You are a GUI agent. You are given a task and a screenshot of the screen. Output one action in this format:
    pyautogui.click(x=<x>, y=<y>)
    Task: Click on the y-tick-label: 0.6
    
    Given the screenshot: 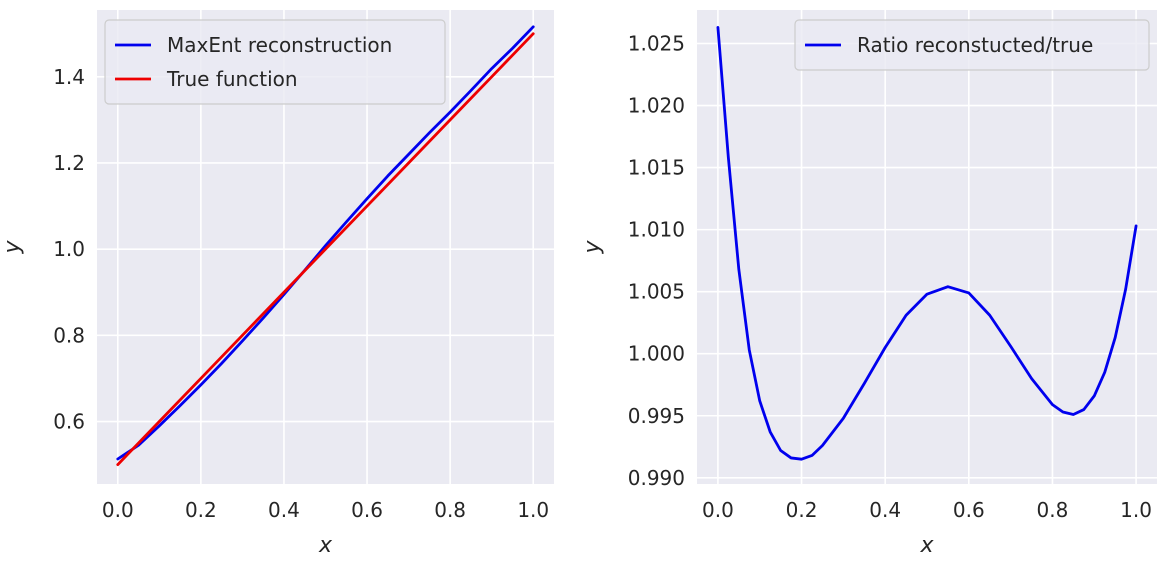 What is the action you would take?
    pyautogui.click(x=69, y=422)
    